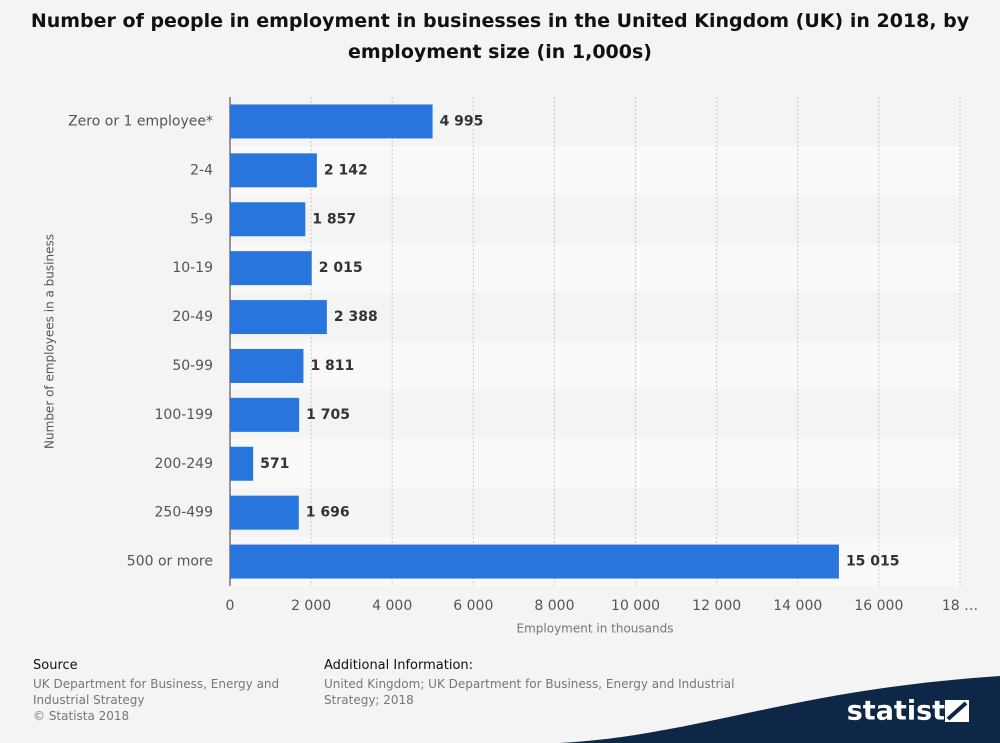 The height and width of the screenshot is (743, 1000). Describe the element at coordinates (462, 121) in the screenshot. I see `value-label: 4 995` at that location.